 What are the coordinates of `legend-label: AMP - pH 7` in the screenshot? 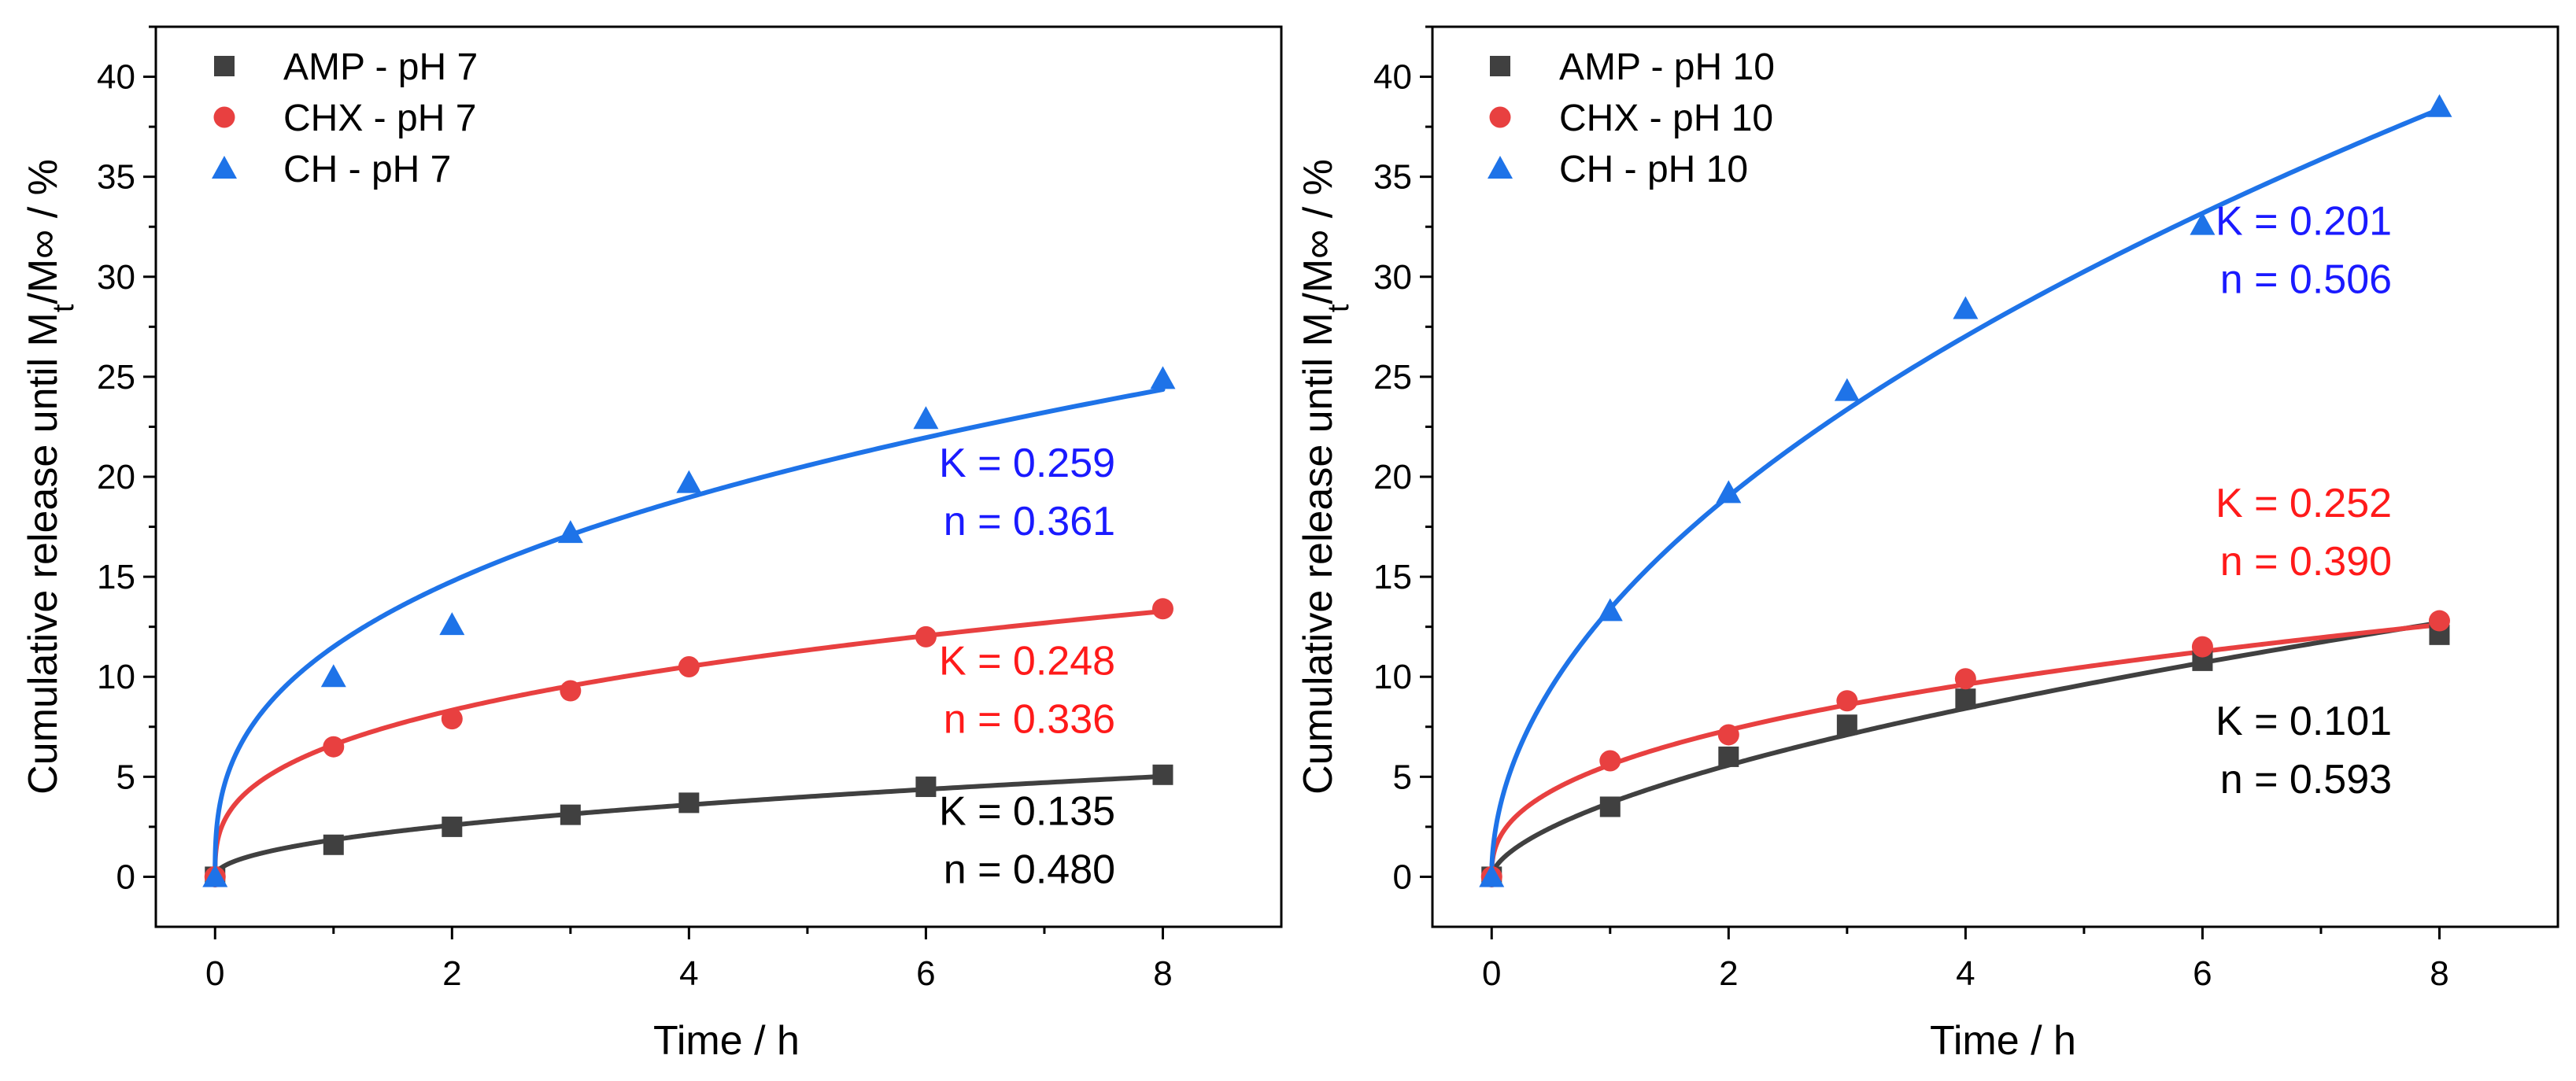 It's located at (380, 67).